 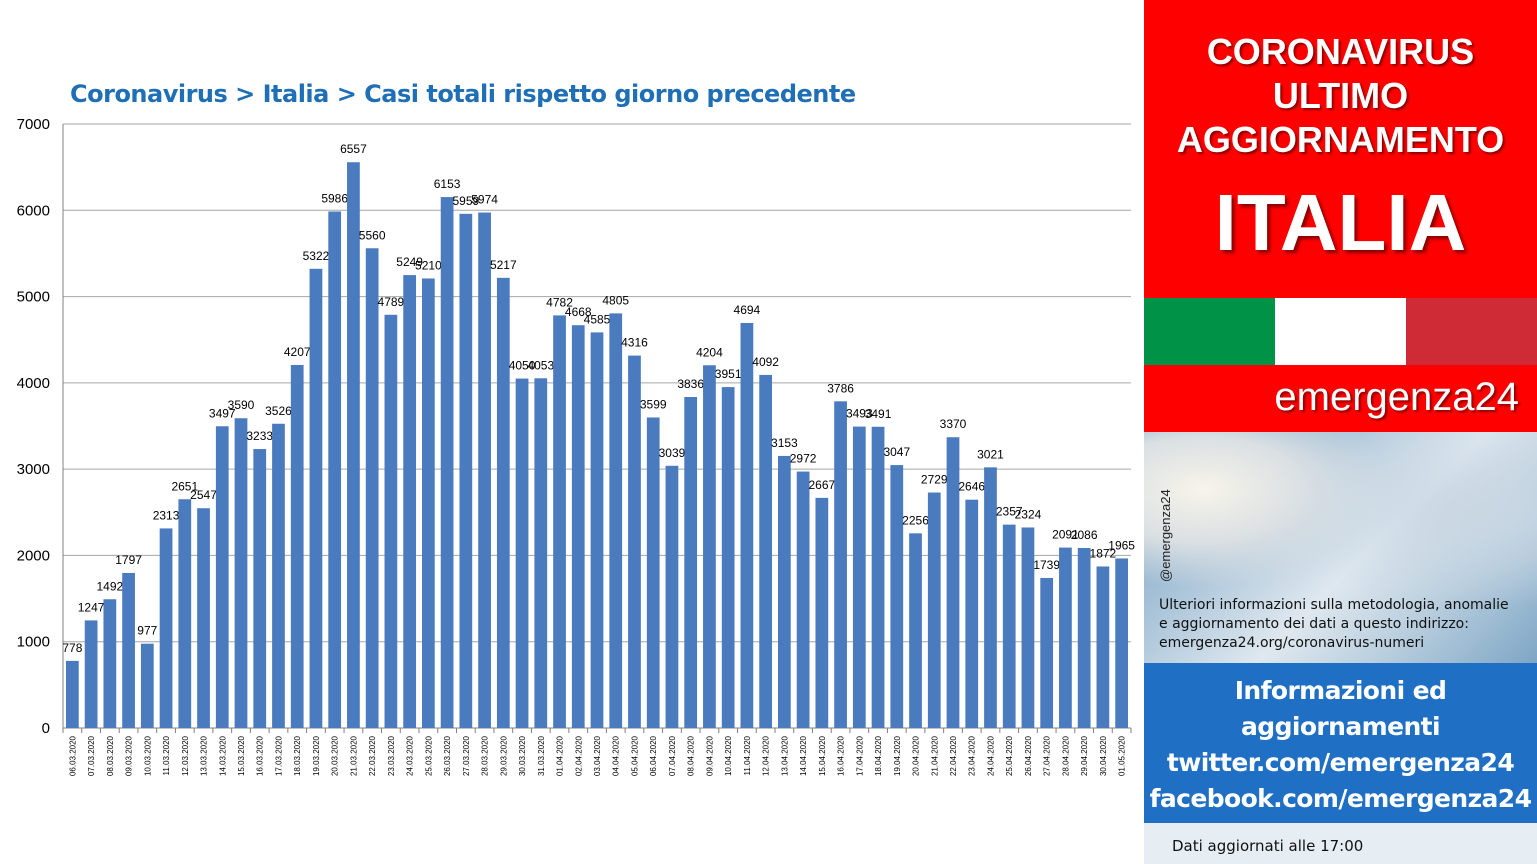 I want to click on data-label: 2091, so click(x=1065, y=535).